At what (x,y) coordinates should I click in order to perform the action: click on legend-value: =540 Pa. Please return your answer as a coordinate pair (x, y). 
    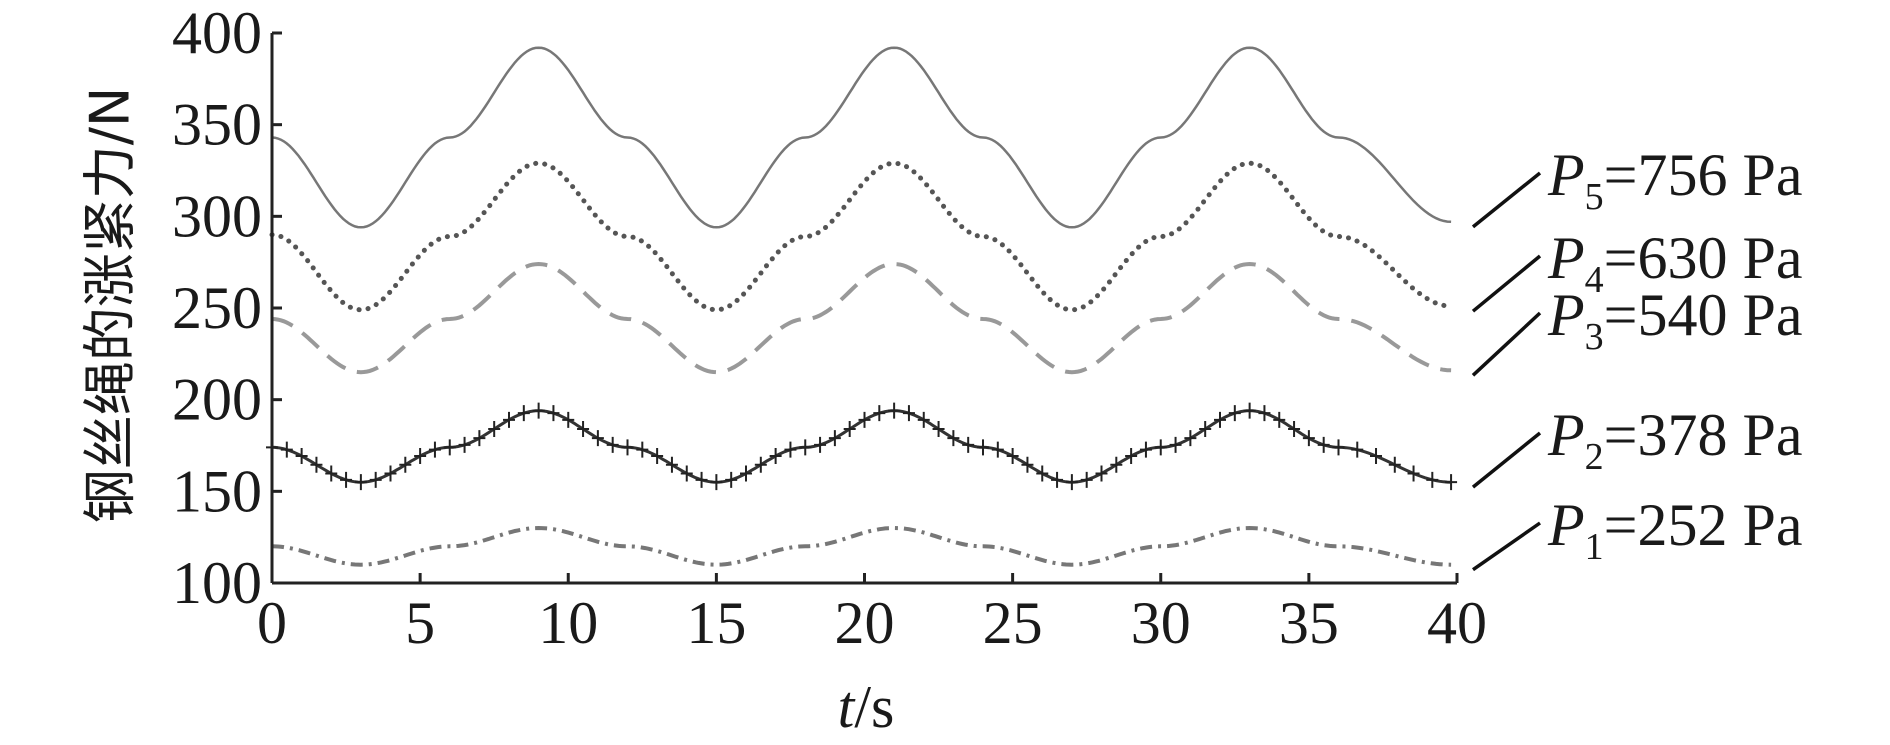
    Looking at the image, I should click on (1703, 315).